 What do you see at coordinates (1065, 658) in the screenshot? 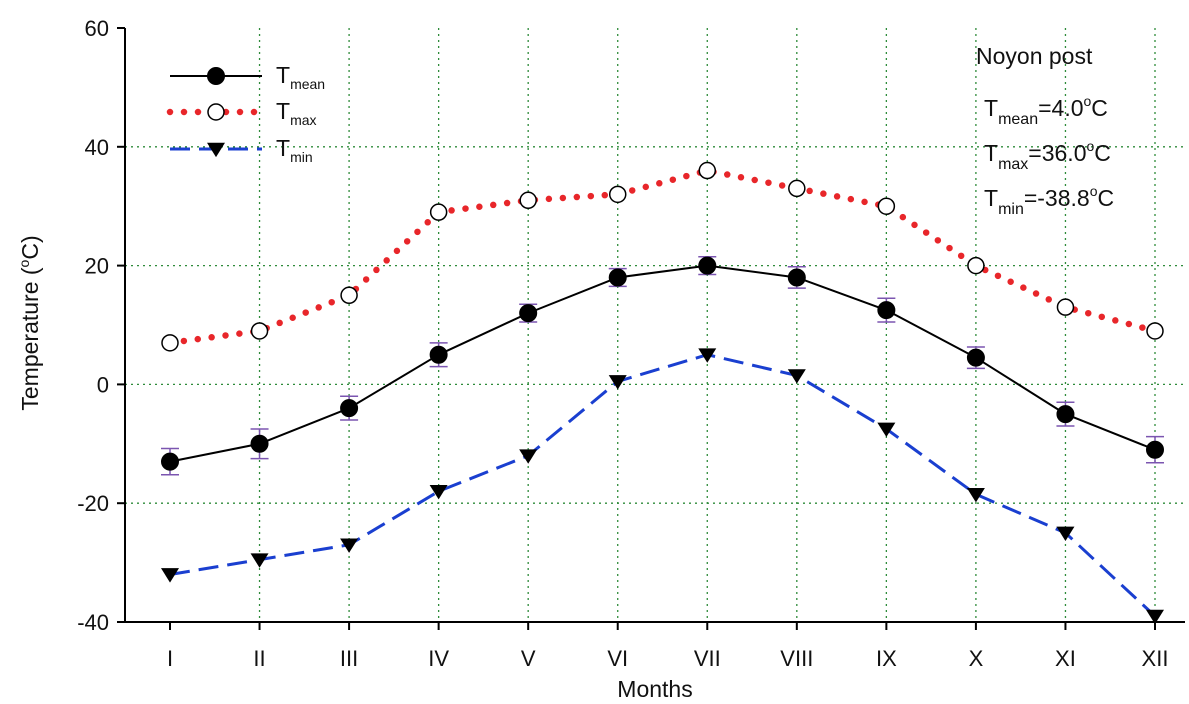
I see `x-tick-label: XI` at bounding box center [1065, 658].